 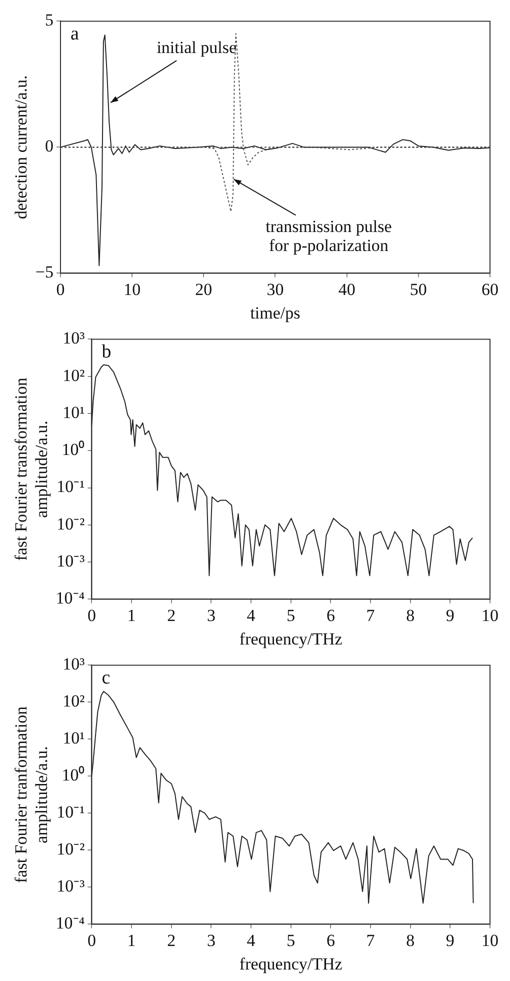 I want to click on y-axis-title: fast Fourier tranformation amplitude/a.u., so click(x=32, y=794).